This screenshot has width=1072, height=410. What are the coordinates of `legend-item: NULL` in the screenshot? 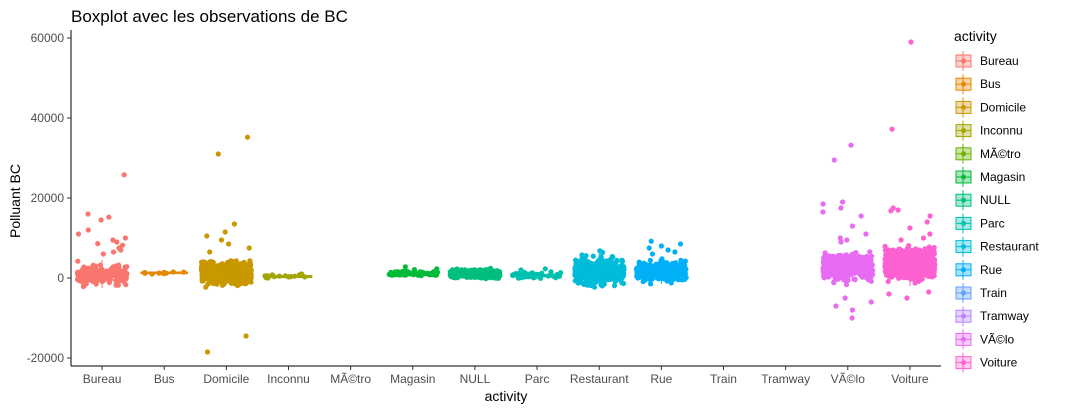 It's located at (983, 200).